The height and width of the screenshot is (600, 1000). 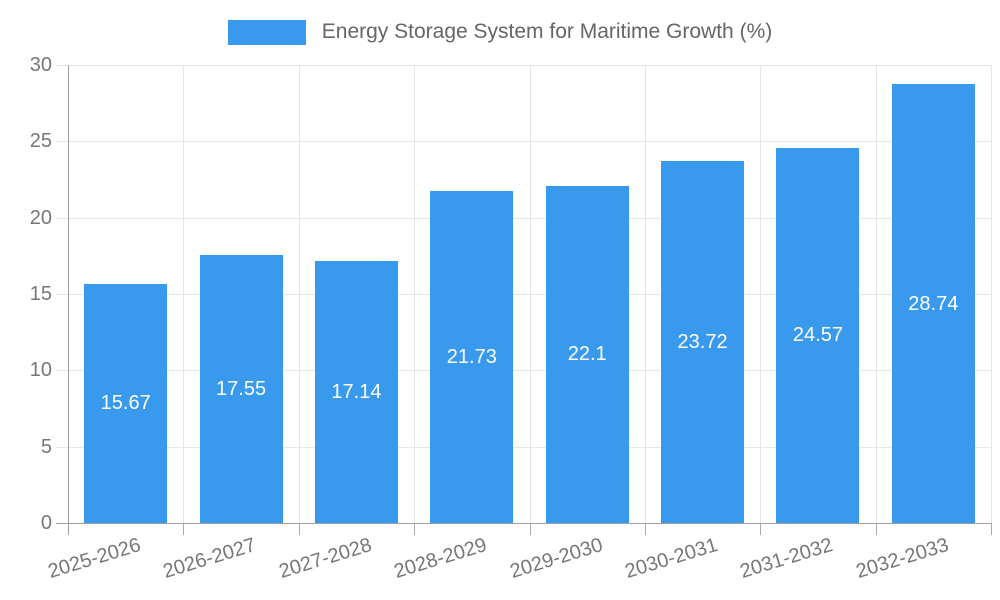 What do you see at coordinates (209, 558) in the screenshot?
I see `x-tick-label: 2026-2027` at bounding box center [209, 558].